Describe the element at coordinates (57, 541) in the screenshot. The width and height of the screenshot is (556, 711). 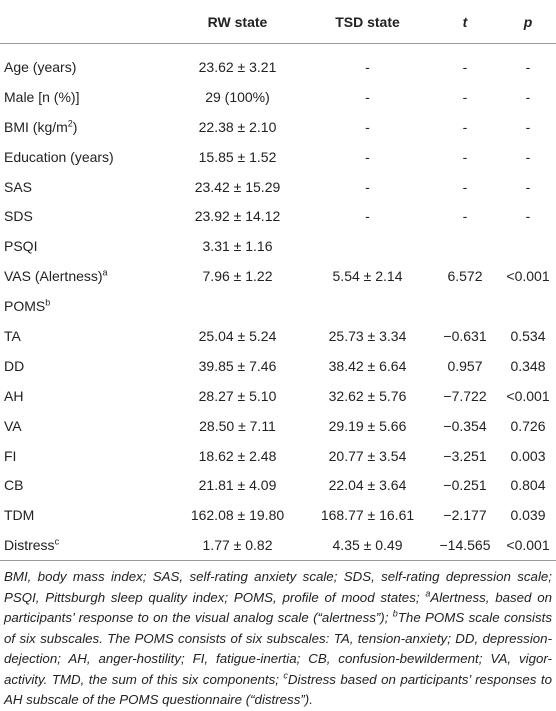
I see `label-superscript: c` at that location.